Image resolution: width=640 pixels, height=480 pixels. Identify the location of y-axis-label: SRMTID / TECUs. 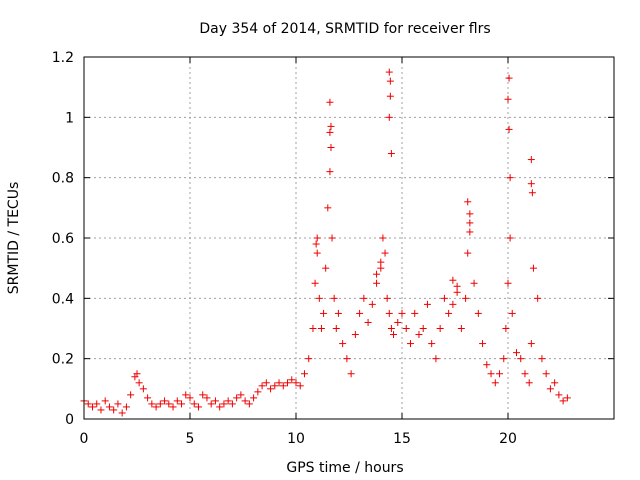
(14, 238).